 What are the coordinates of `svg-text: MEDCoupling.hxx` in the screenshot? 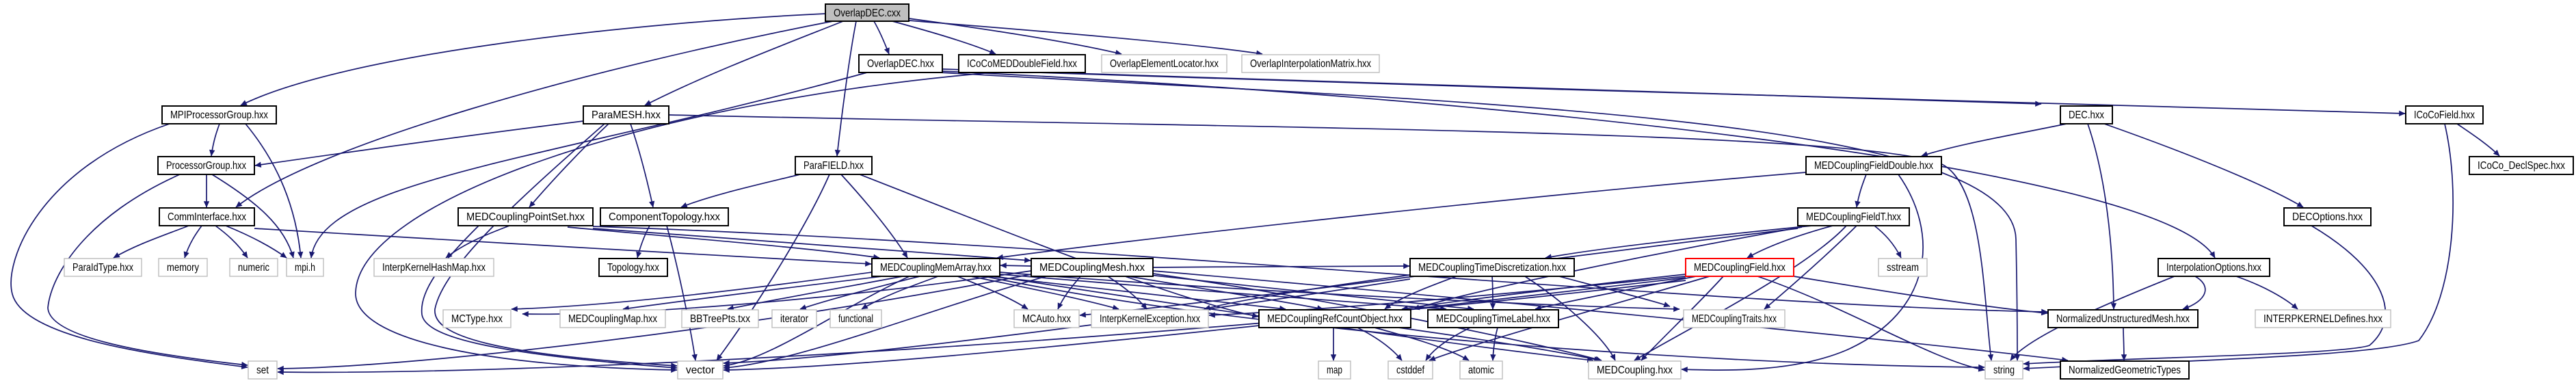 It's located at (1635, 370).